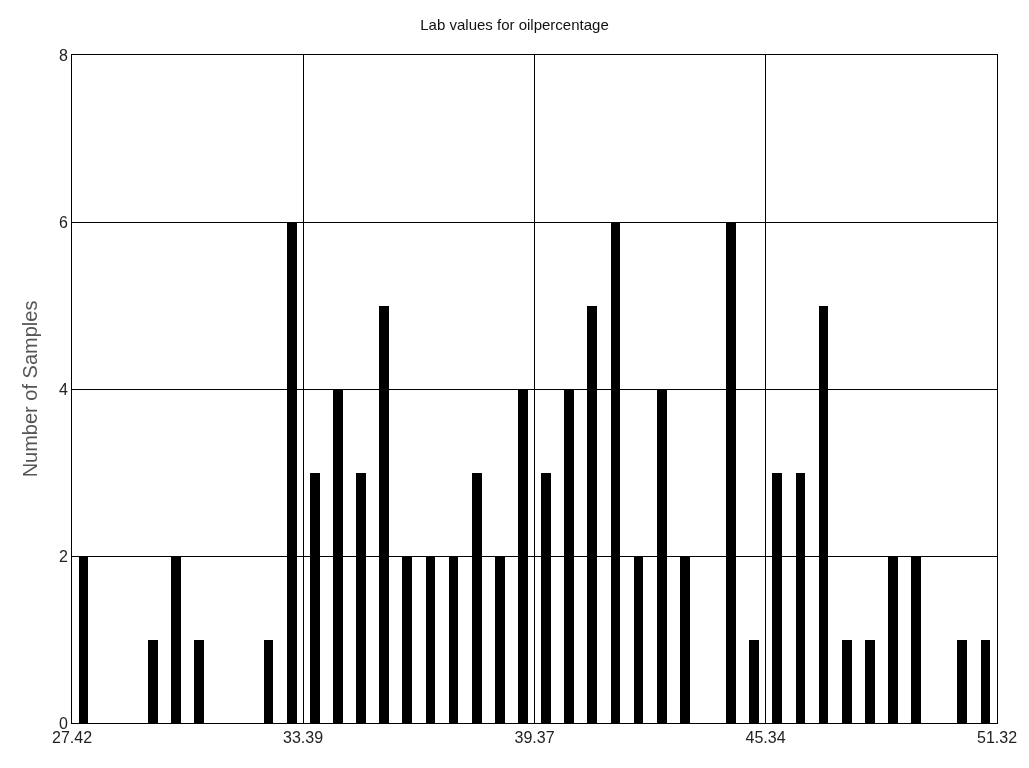 The height and width of the screenshot is (768, 1029). I want to click on y-tick-label: 8, so click(63, 55).